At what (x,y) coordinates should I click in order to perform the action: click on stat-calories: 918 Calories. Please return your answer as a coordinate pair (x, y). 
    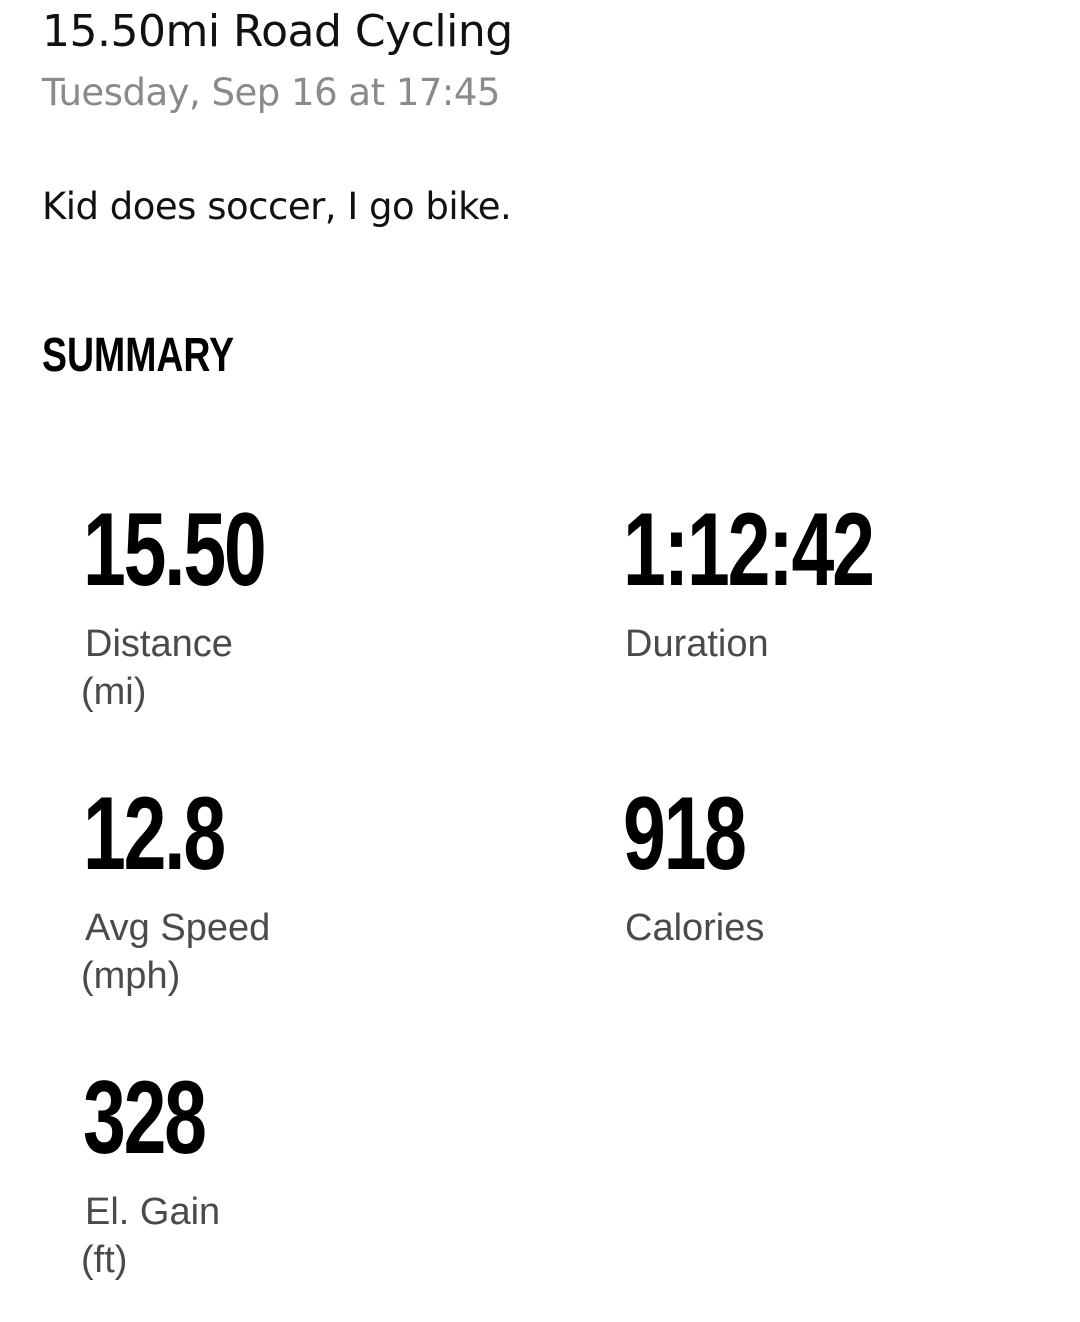
    Looking at the image, I should click on (705, 864).